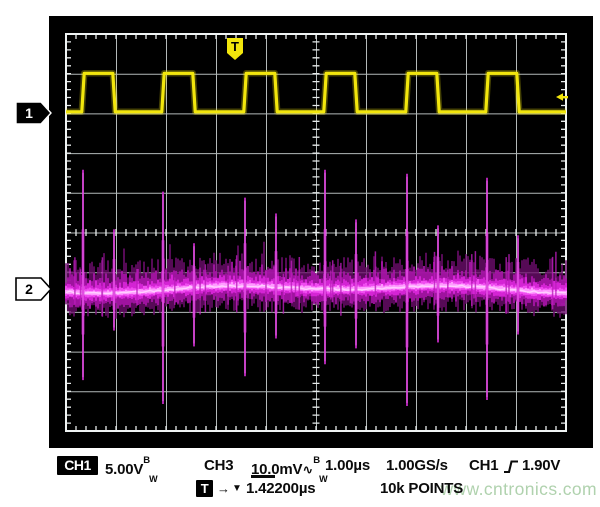 This screenshot has width=600, height=507. Describe the element at coordinates (235, 46) in the screenshot. I see `trigger-flag-label: T` at that location.